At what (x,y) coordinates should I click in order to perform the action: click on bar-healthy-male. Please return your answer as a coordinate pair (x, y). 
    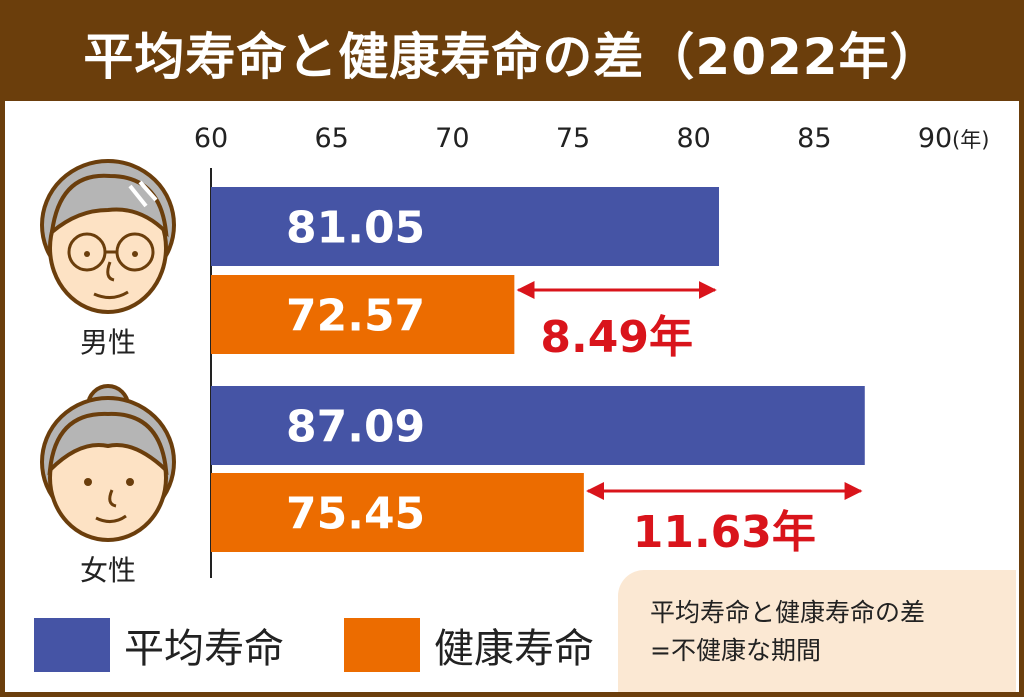
    Looking at the image, I should click on (363, 314).